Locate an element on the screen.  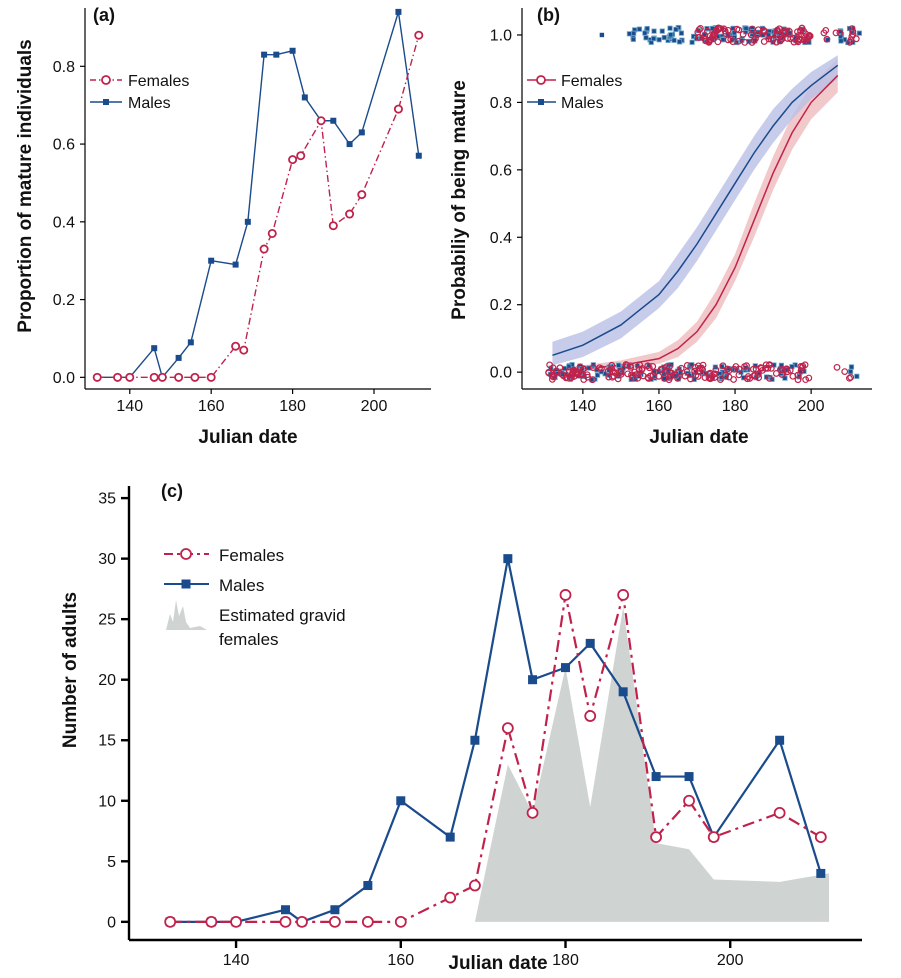
legend-marker-females-c is located at coordinates (186, 554).